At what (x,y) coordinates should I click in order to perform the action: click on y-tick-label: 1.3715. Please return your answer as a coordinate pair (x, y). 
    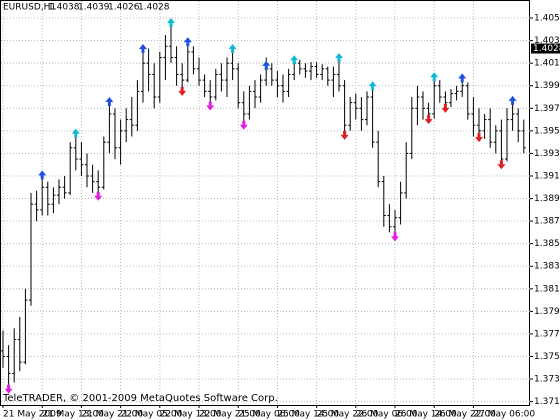
    Looking at the image, I should click on (547, 402).